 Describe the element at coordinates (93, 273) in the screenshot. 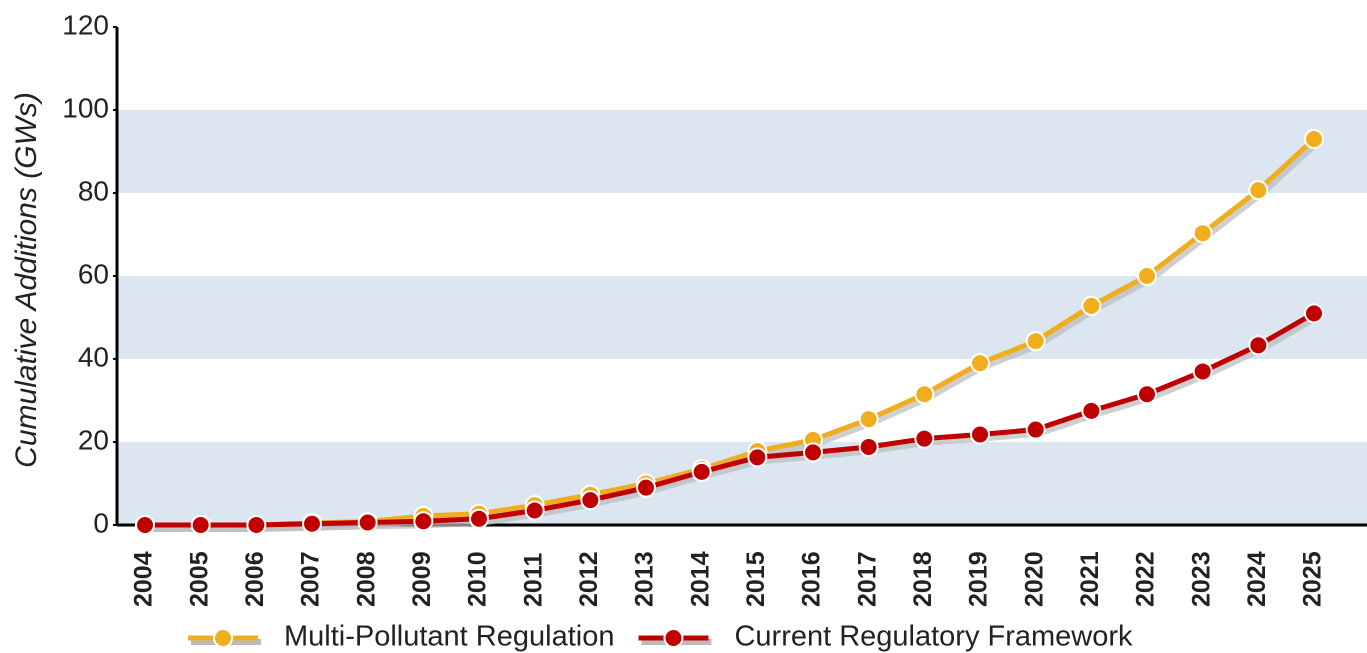

I see `y-tick-label: 60` at that location.